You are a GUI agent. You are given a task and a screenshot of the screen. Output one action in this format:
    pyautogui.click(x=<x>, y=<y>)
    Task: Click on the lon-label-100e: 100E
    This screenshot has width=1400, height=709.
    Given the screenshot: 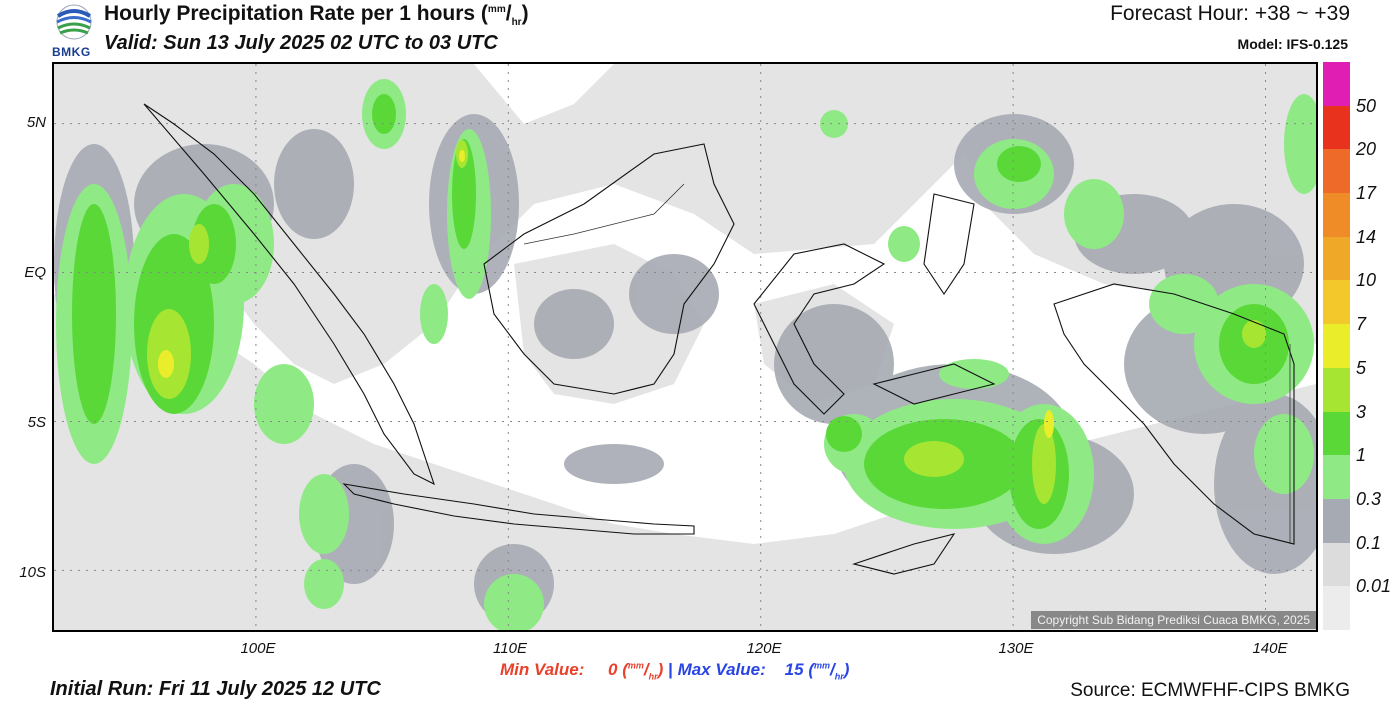 What is the action you would take?
    pyautogui.click(x=258, y=648)
    